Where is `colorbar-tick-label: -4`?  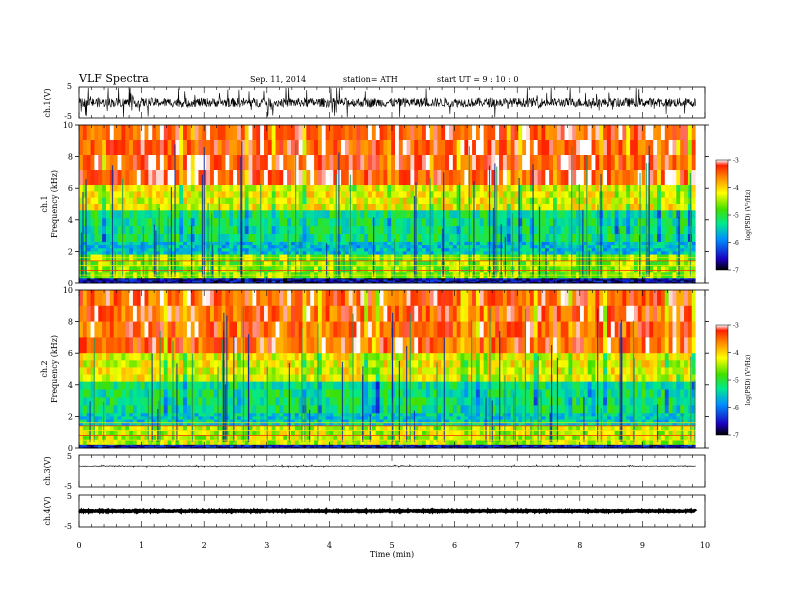
colorbar-tick-label: -4 is located at coordinates (736, 188).